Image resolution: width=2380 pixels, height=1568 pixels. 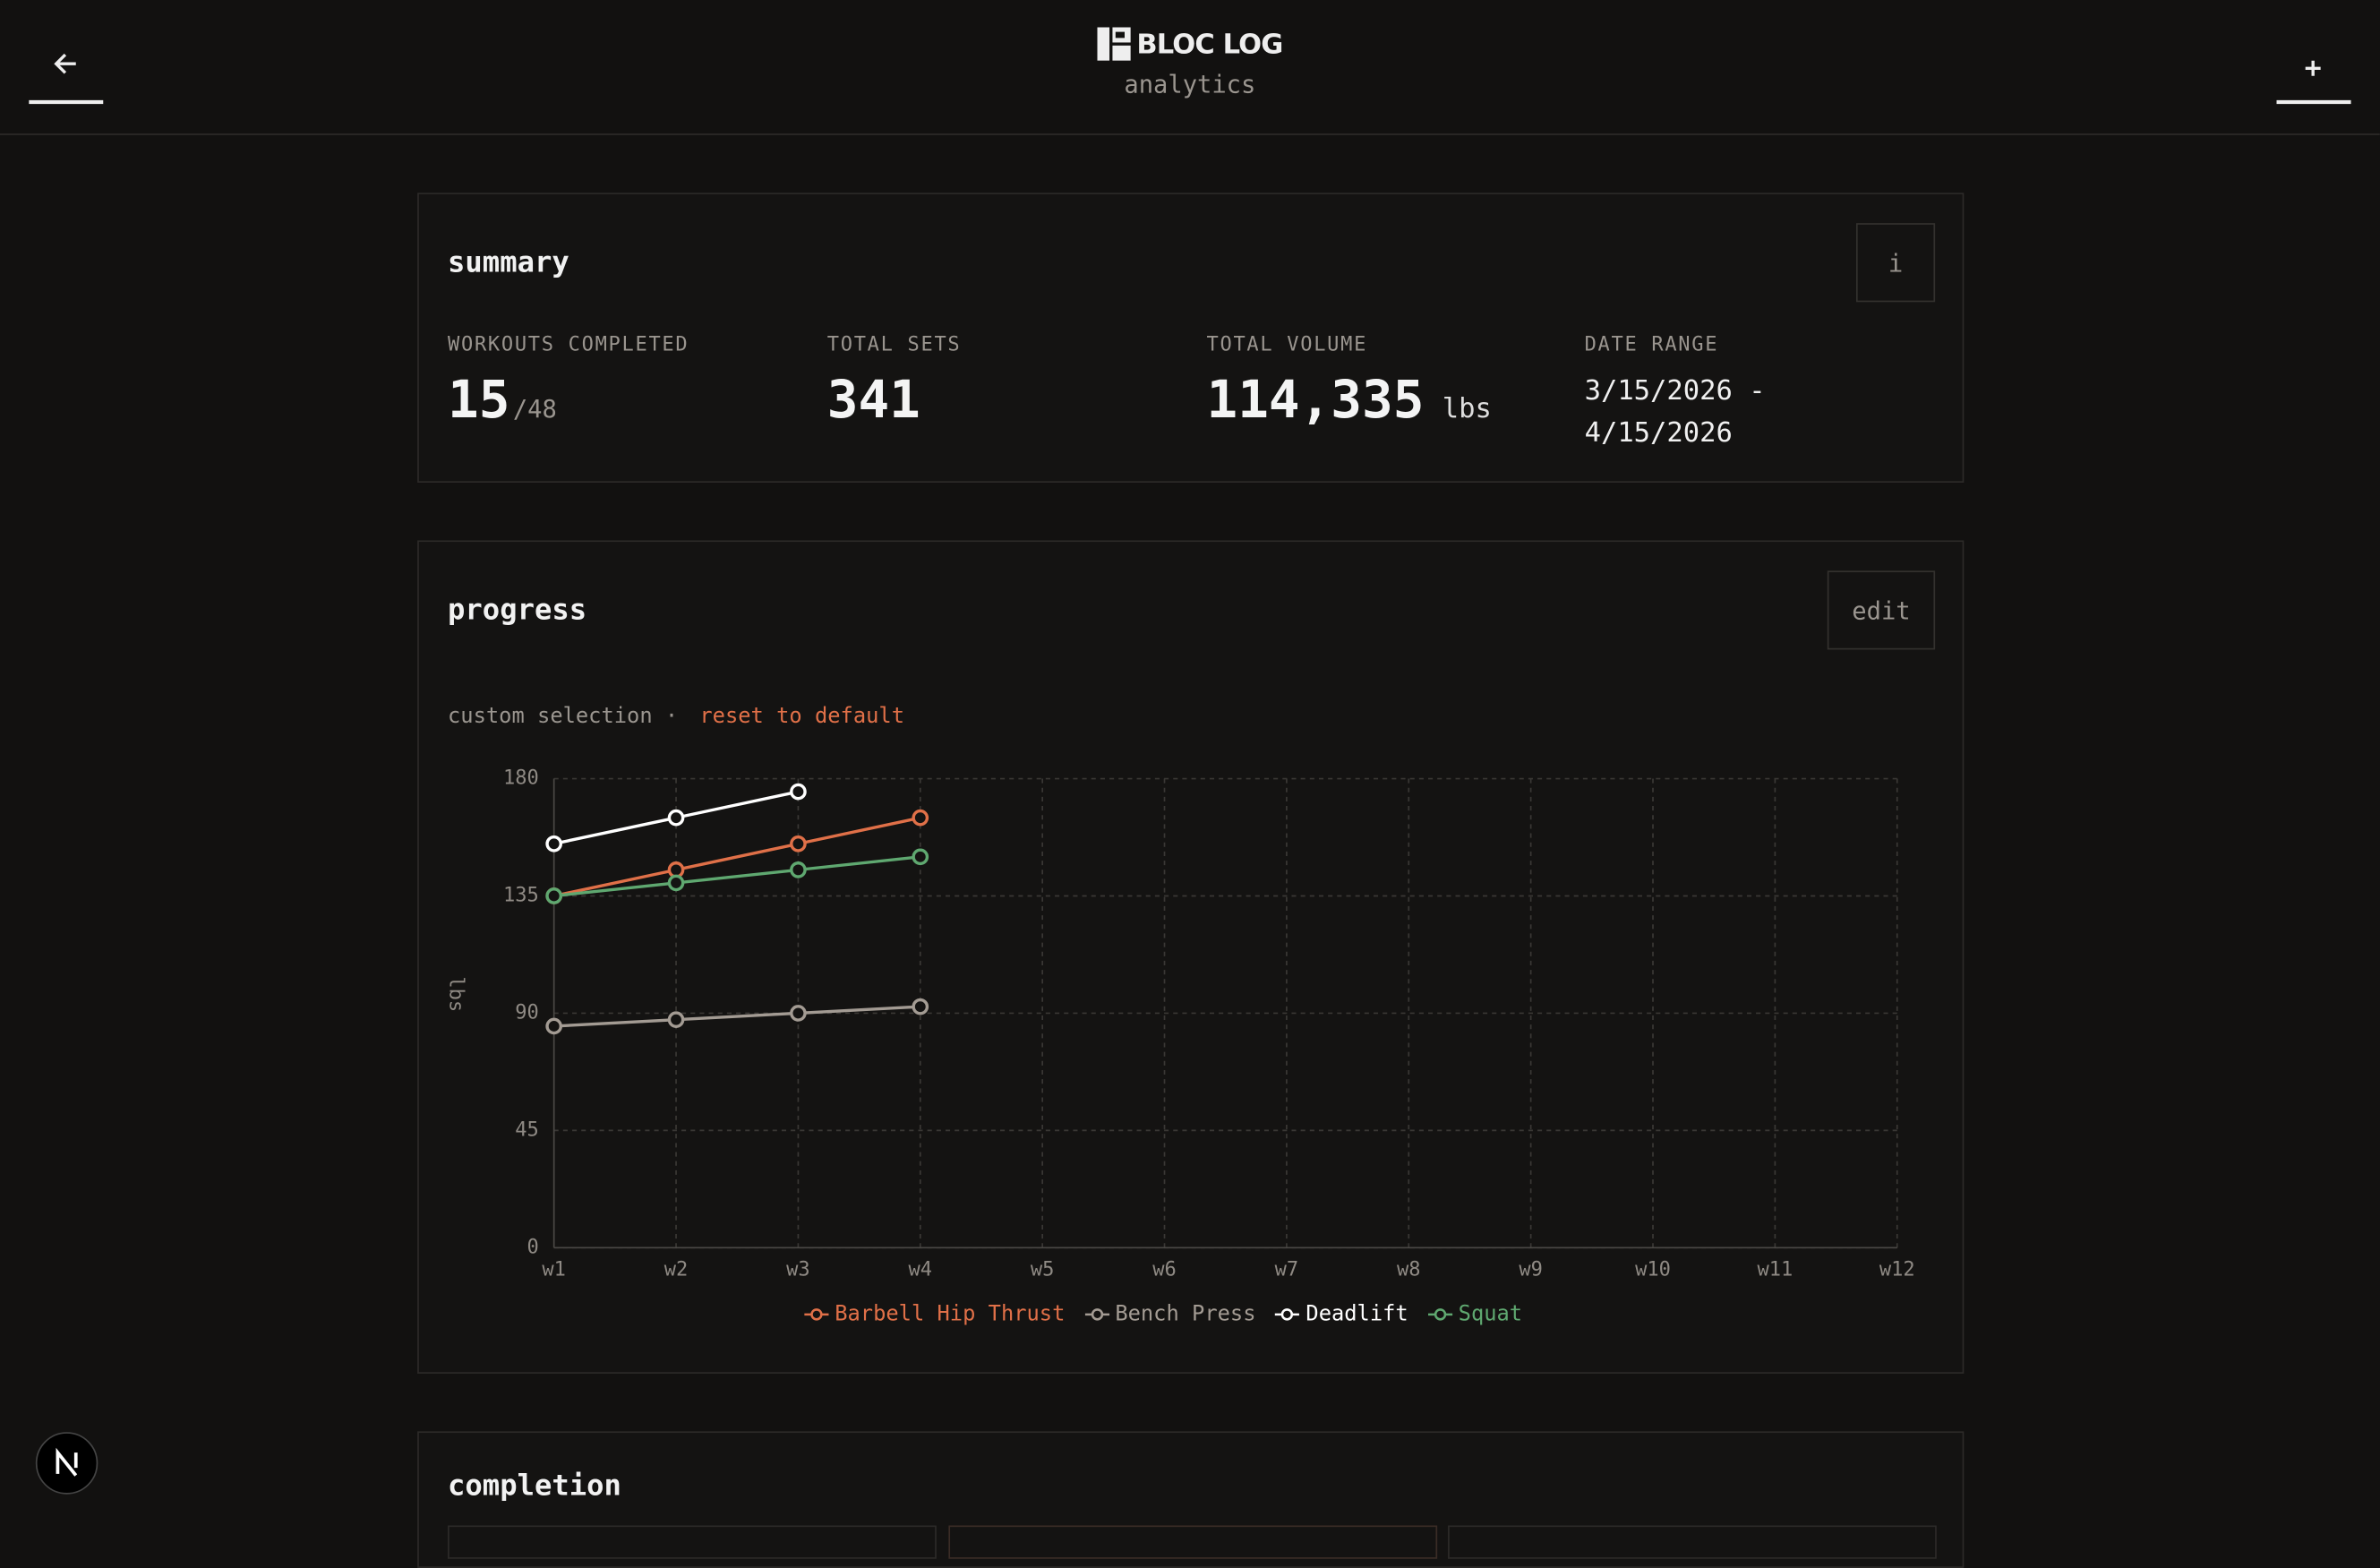 I want to click on info-button: i, so click(x=1895, y=263).